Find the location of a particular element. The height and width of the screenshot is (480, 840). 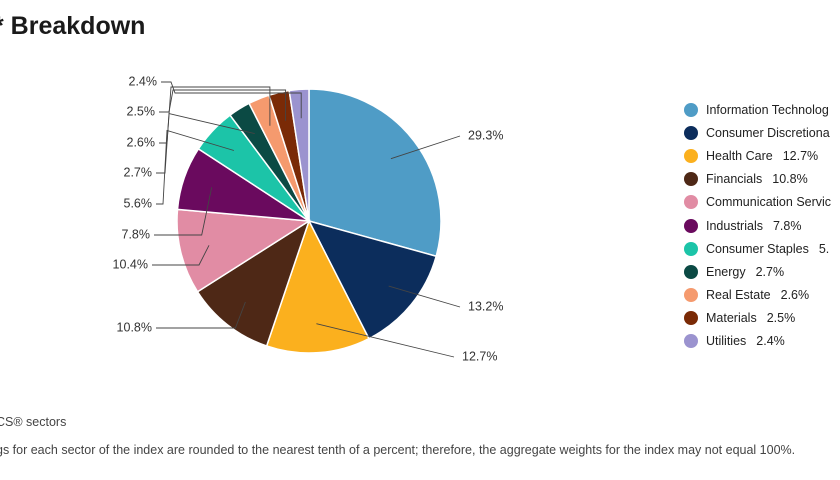

legend-value-5: 7.8% is located at coordinates (787, 225).